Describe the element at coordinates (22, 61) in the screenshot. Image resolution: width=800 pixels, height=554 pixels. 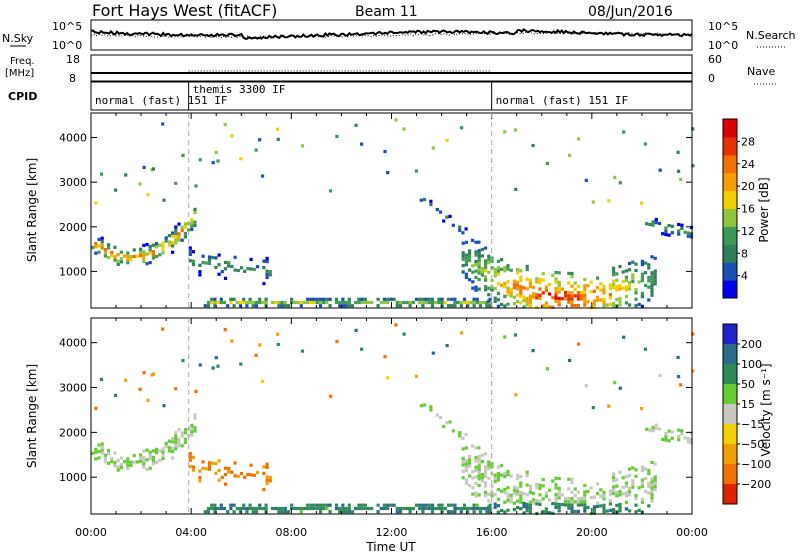
I see `freq-left-label: Freq.` at that location.